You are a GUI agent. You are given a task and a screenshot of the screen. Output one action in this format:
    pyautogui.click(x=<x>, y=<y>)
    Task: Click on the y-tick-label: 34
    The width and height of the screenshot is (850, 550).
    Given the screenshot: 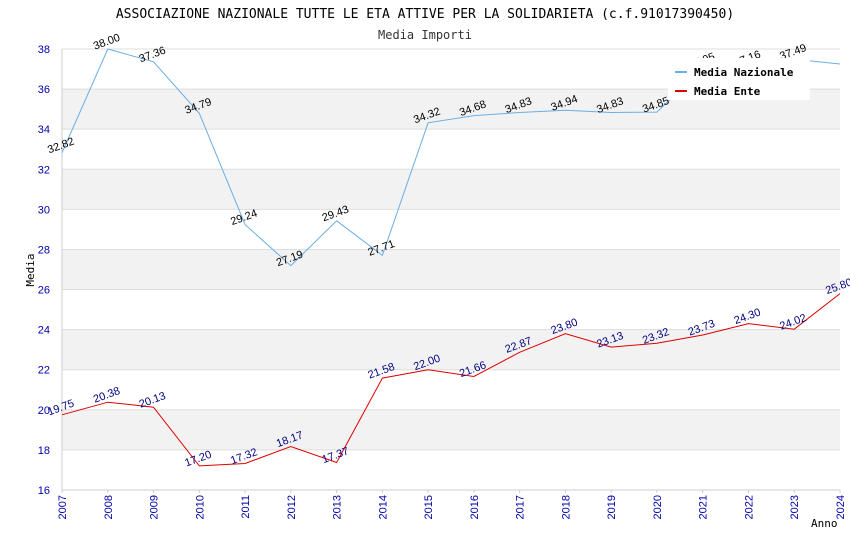 What is the action you would take?
    pyautogui.click(x=44, y=130)
    